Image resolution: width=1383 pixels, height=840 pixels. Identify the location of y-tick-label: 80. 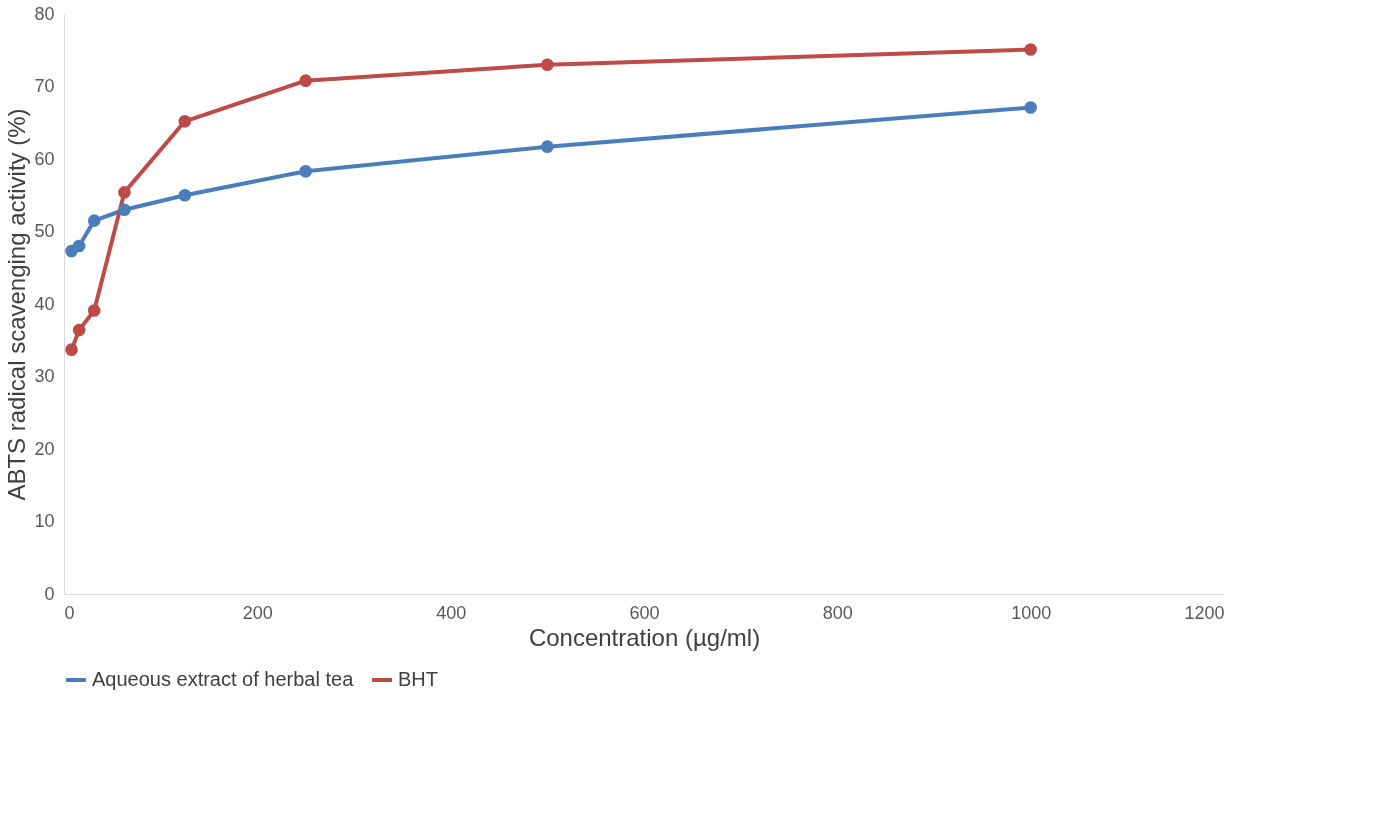
(44, 13).